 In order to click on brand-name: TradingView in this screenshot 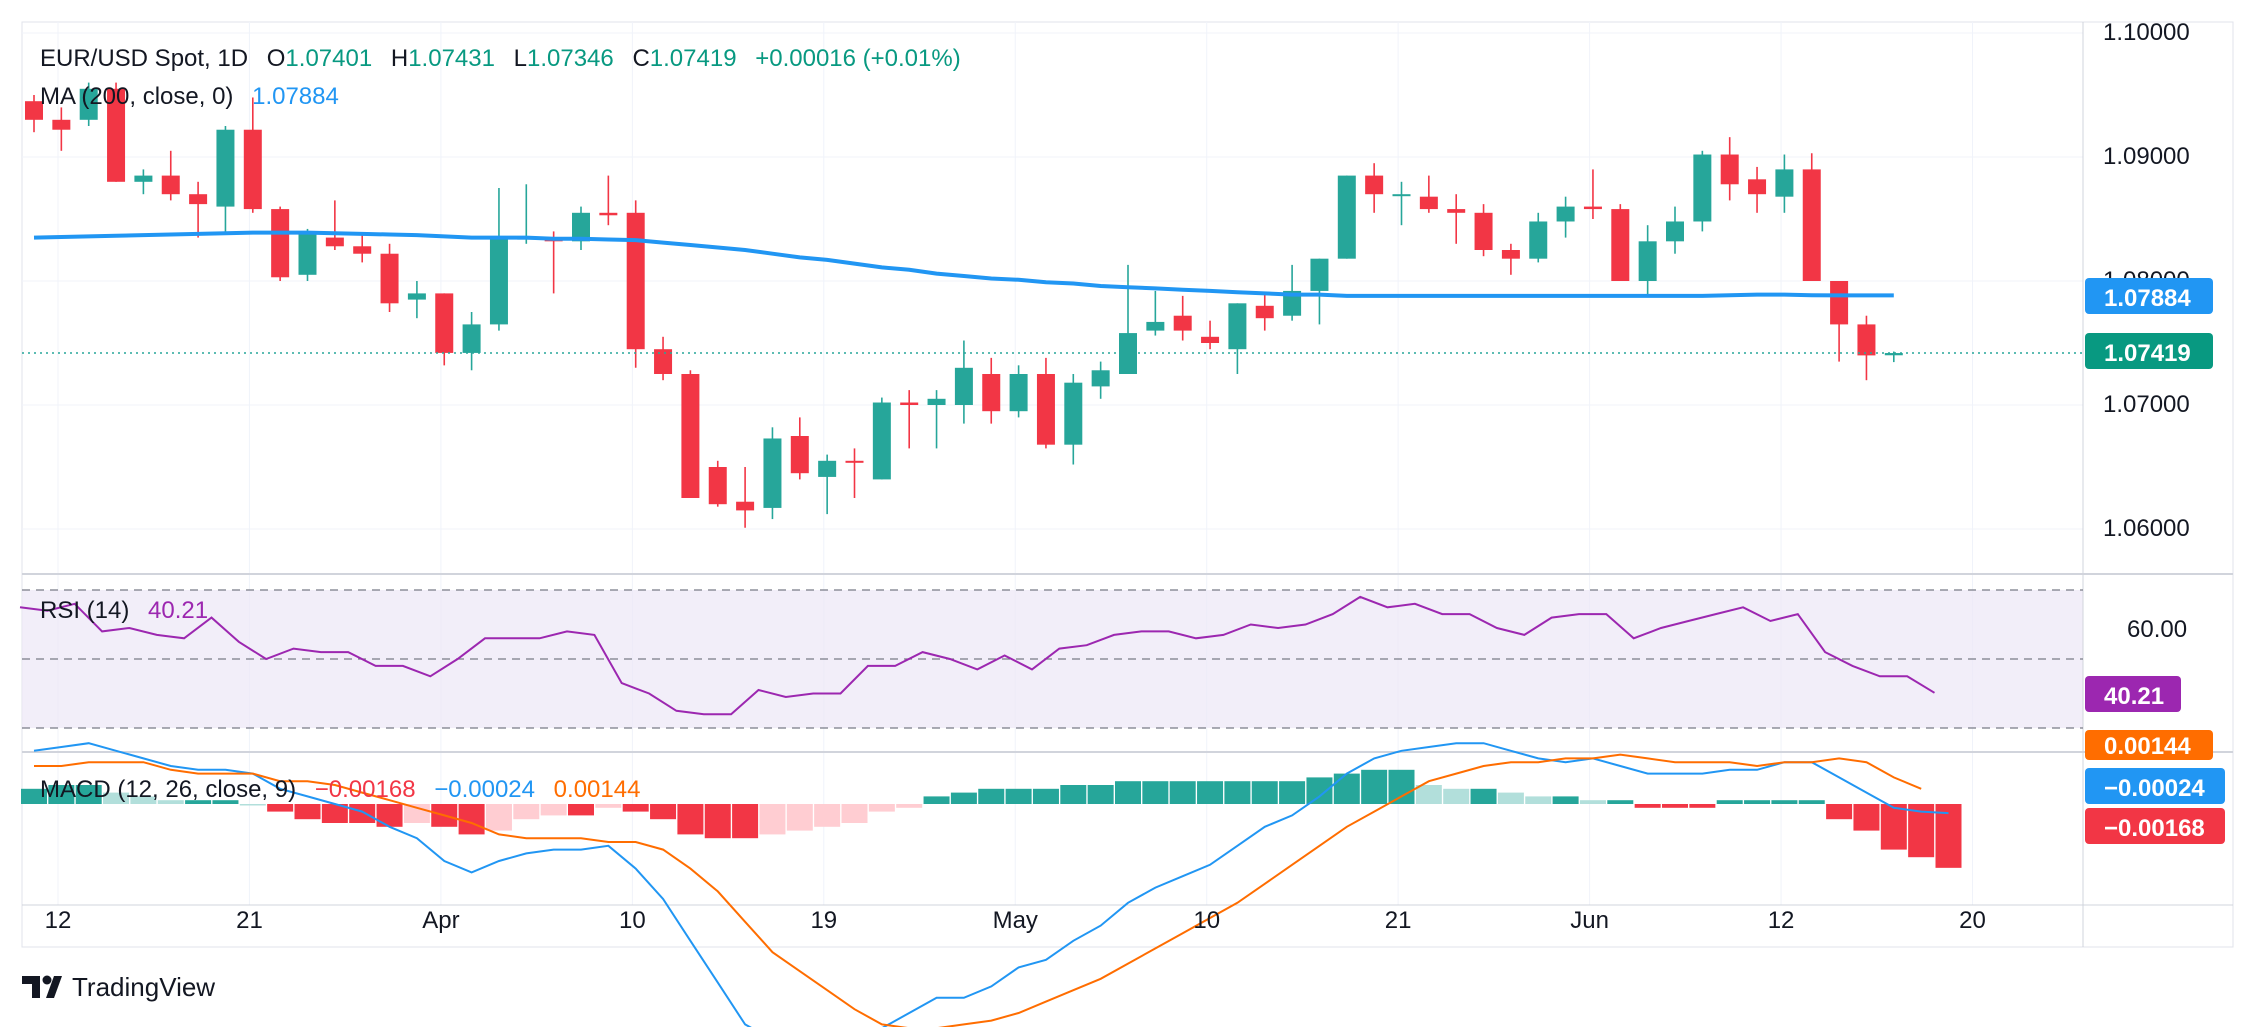, I will do `click(143, 987)`.